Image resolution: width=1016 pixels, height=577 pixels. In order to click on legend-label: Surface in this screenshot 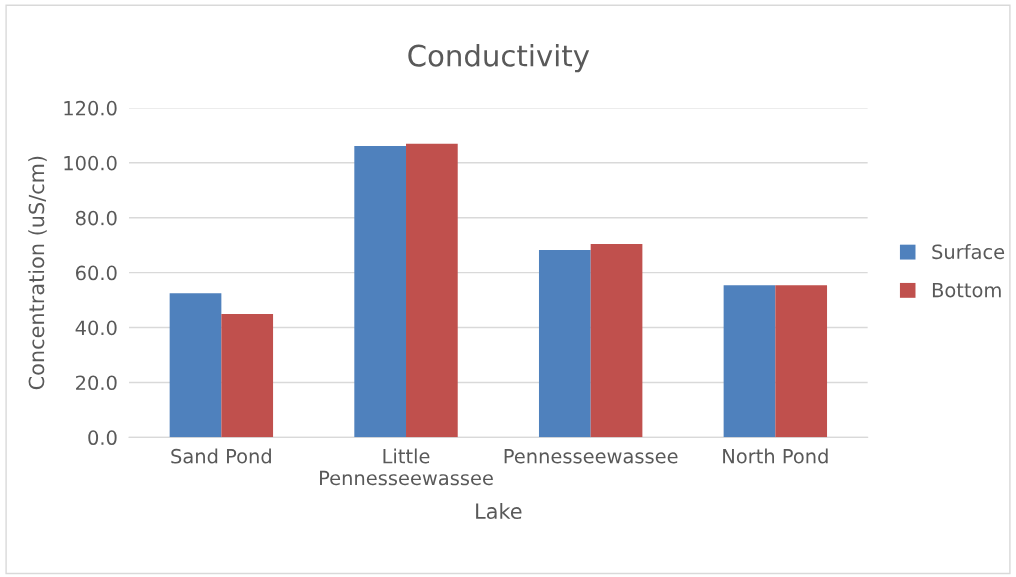, I will do `click(968, 252)`.